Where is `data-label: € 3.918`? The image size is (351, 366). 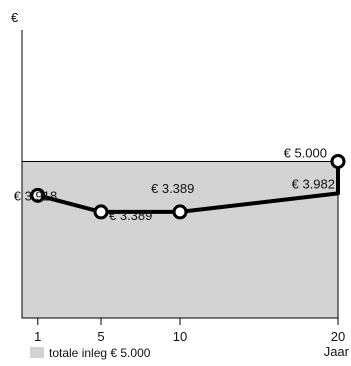 data-label: € 3.918 is located at coordinates (35, 195).